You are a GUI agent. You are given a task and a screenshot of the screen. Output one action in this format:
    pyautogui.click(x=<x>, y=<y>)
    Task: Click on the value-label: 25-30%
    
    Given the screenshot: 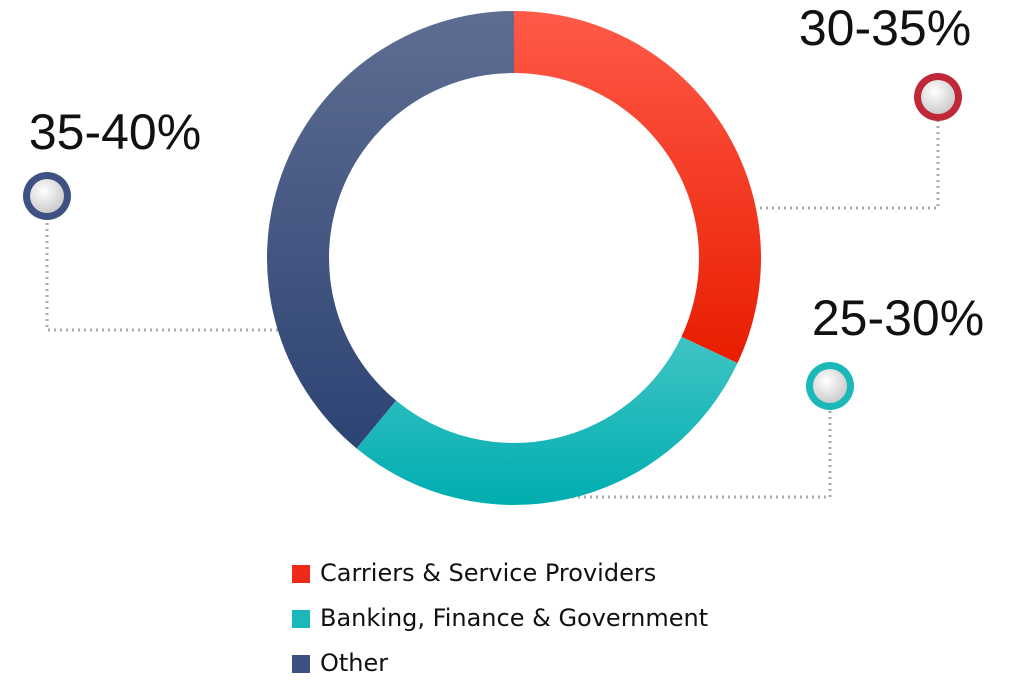 What is the action you would take?
    pyautogui.click(x=898, y=318)
    